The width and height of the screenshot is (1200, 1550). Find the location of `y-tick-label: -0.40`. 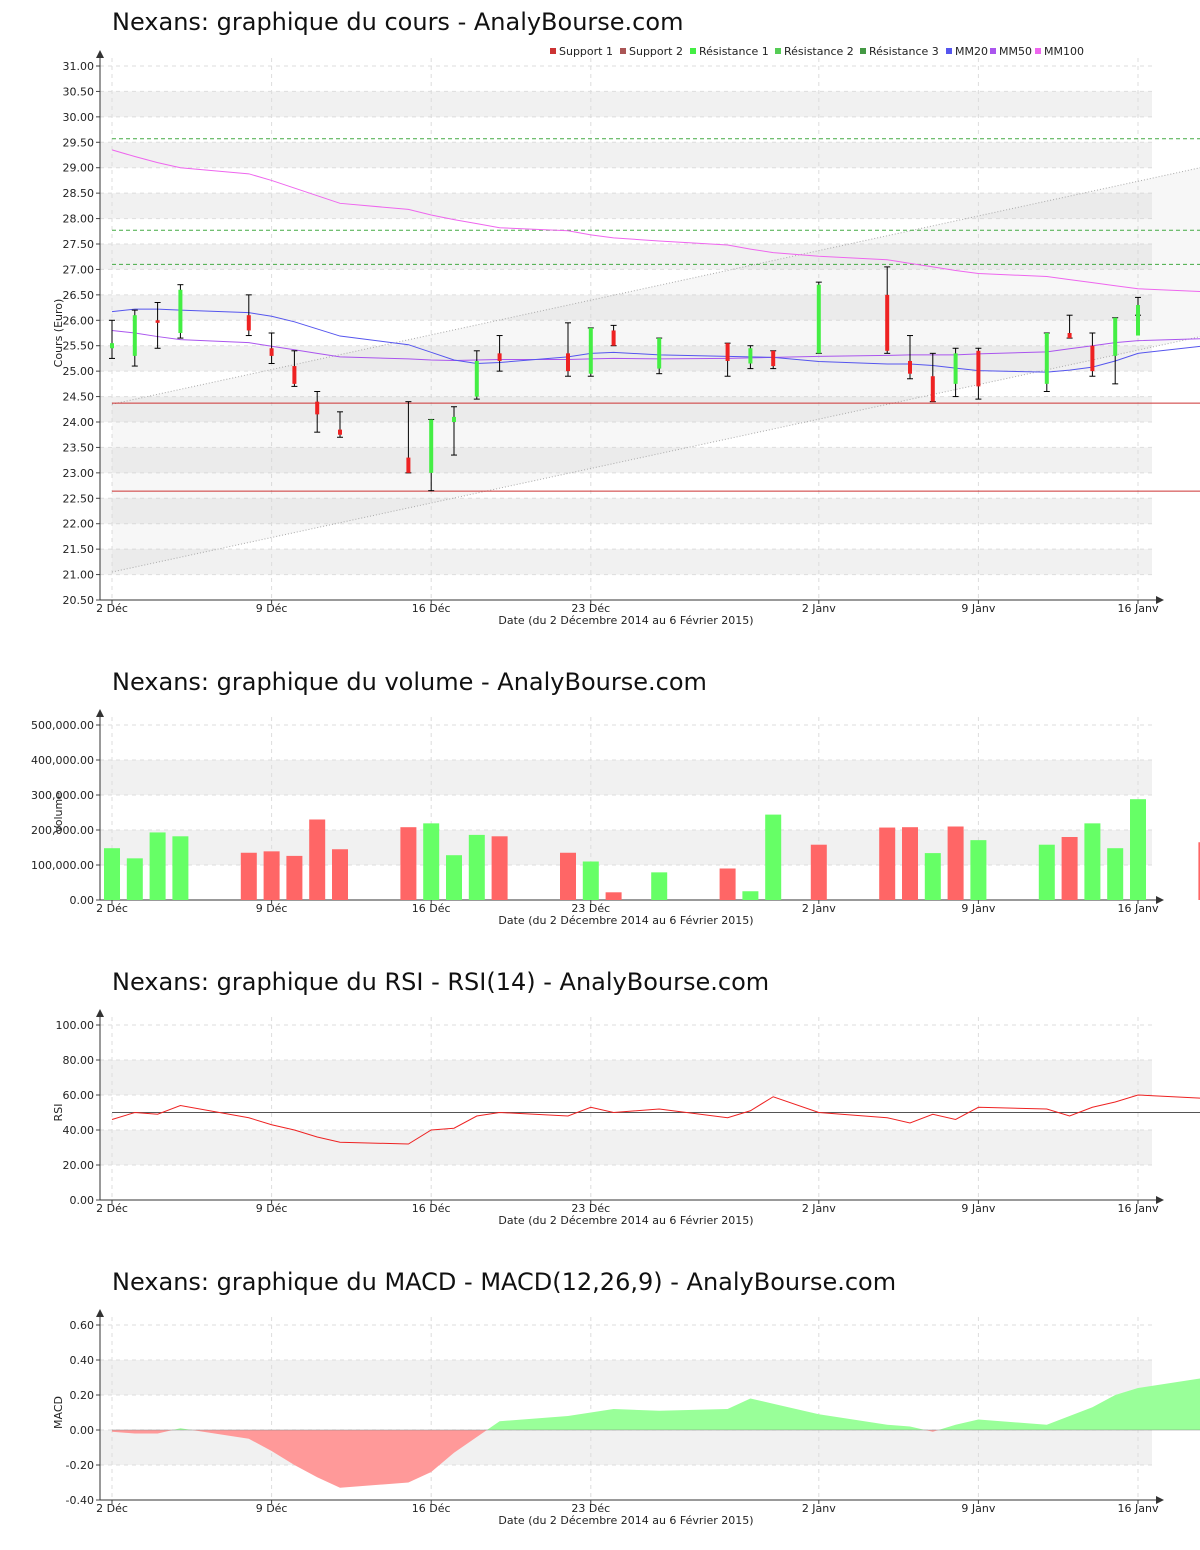

y-tick-label: -0.40 is located at coordinates (80, 1500).